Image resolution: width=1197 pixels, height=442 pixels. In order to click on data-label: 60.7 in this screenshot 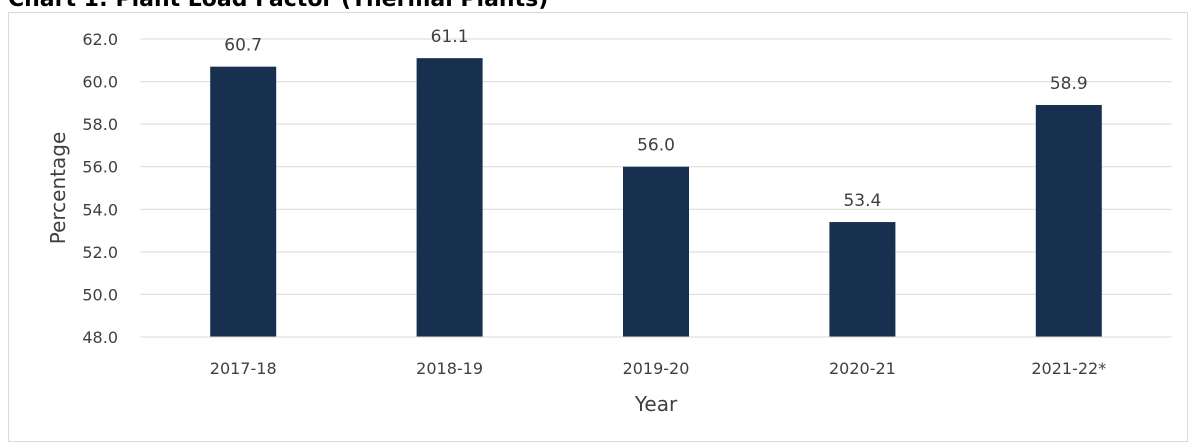, I will do `click(243, 46)`.